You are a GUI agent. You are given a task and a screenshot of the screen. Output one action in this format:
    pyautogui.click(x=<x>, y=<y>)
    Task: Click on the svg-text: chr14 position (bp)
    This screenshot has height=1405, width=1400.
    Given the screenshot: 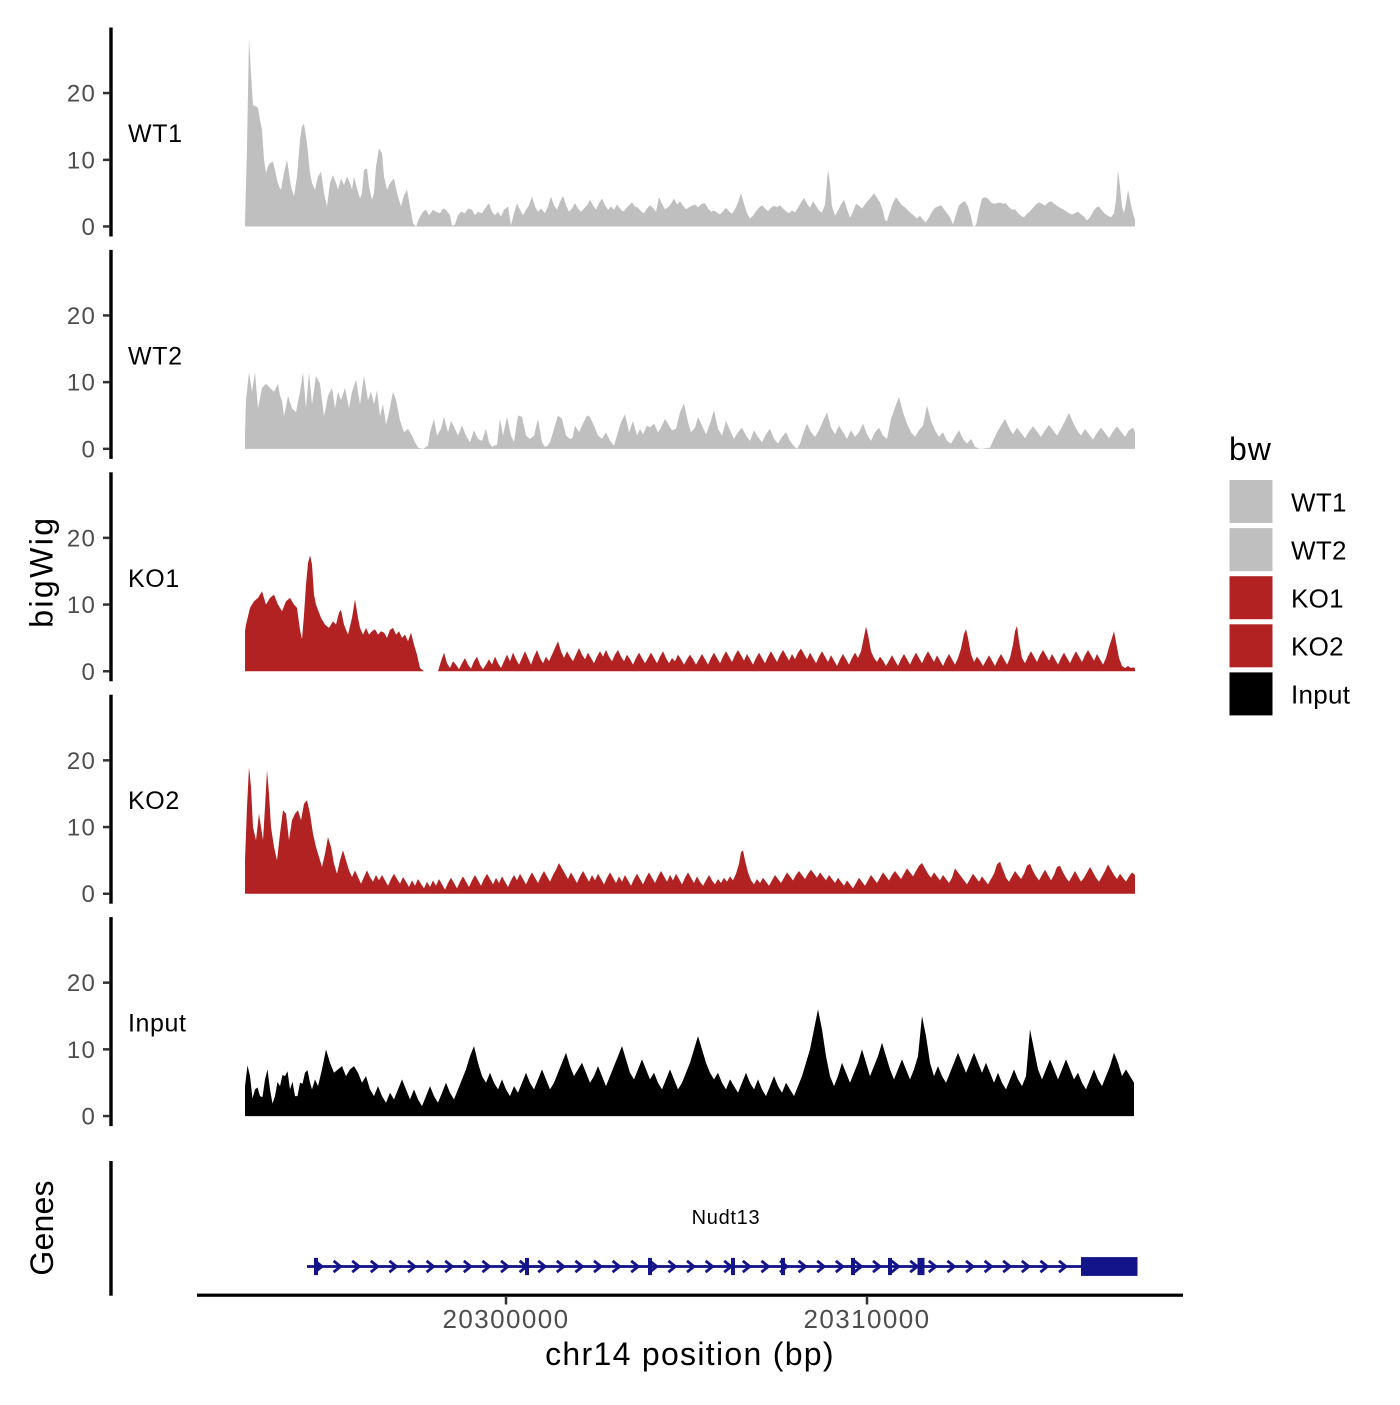 What is the action you would take?
    pyautogui.click(x=690, y=1354)
    